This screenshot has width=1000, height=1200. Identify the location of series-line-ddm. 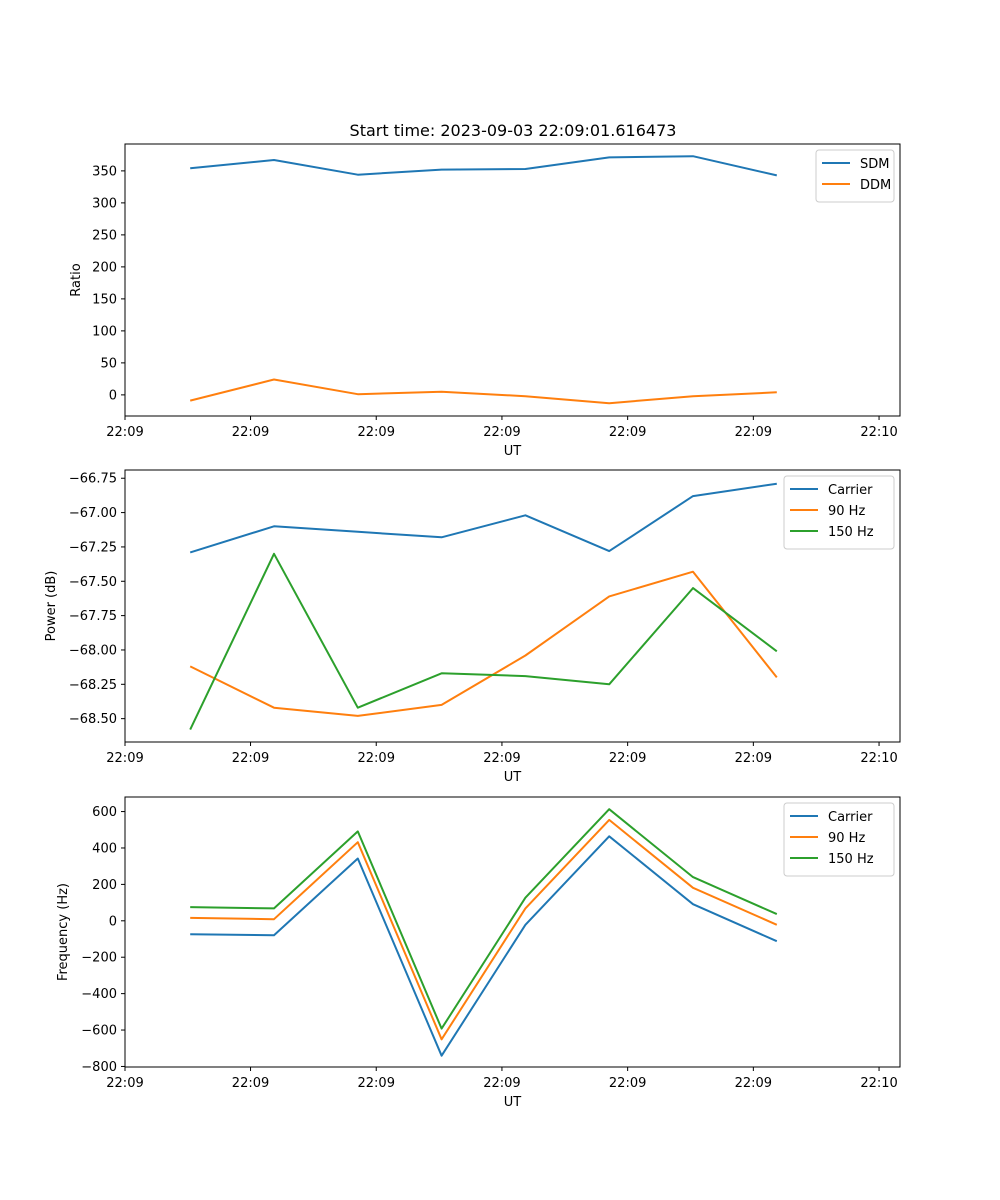
(483, 391).